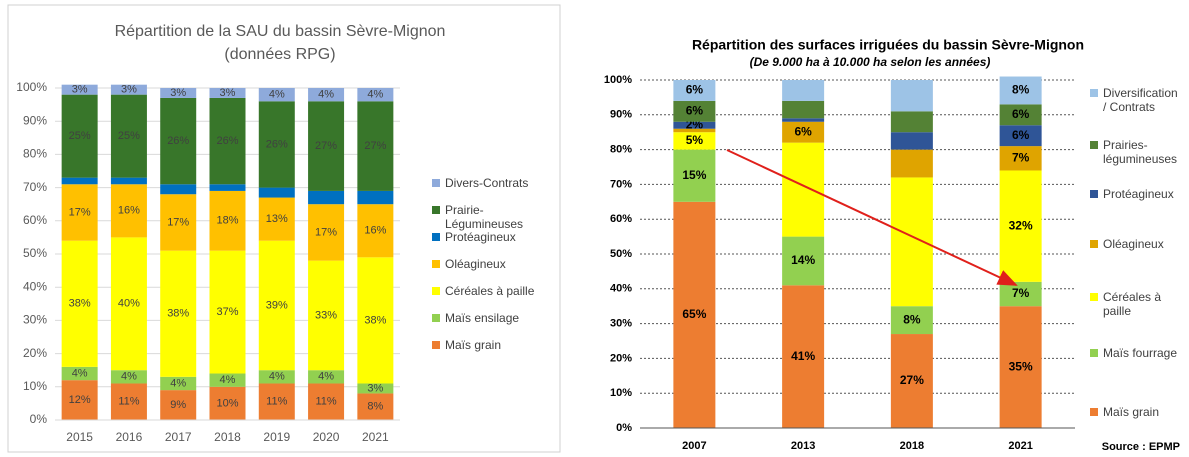  Describe the element at coordinates (494, 237) in the screenshot. I see `legend-item: Protéagineux` at that location.